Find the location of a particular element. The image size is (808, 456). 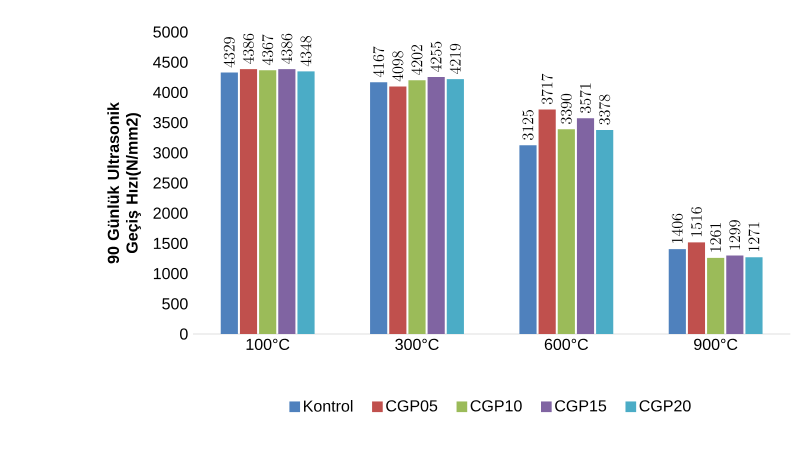

y-tick-label: 0 is located at coordinates (184, 334).